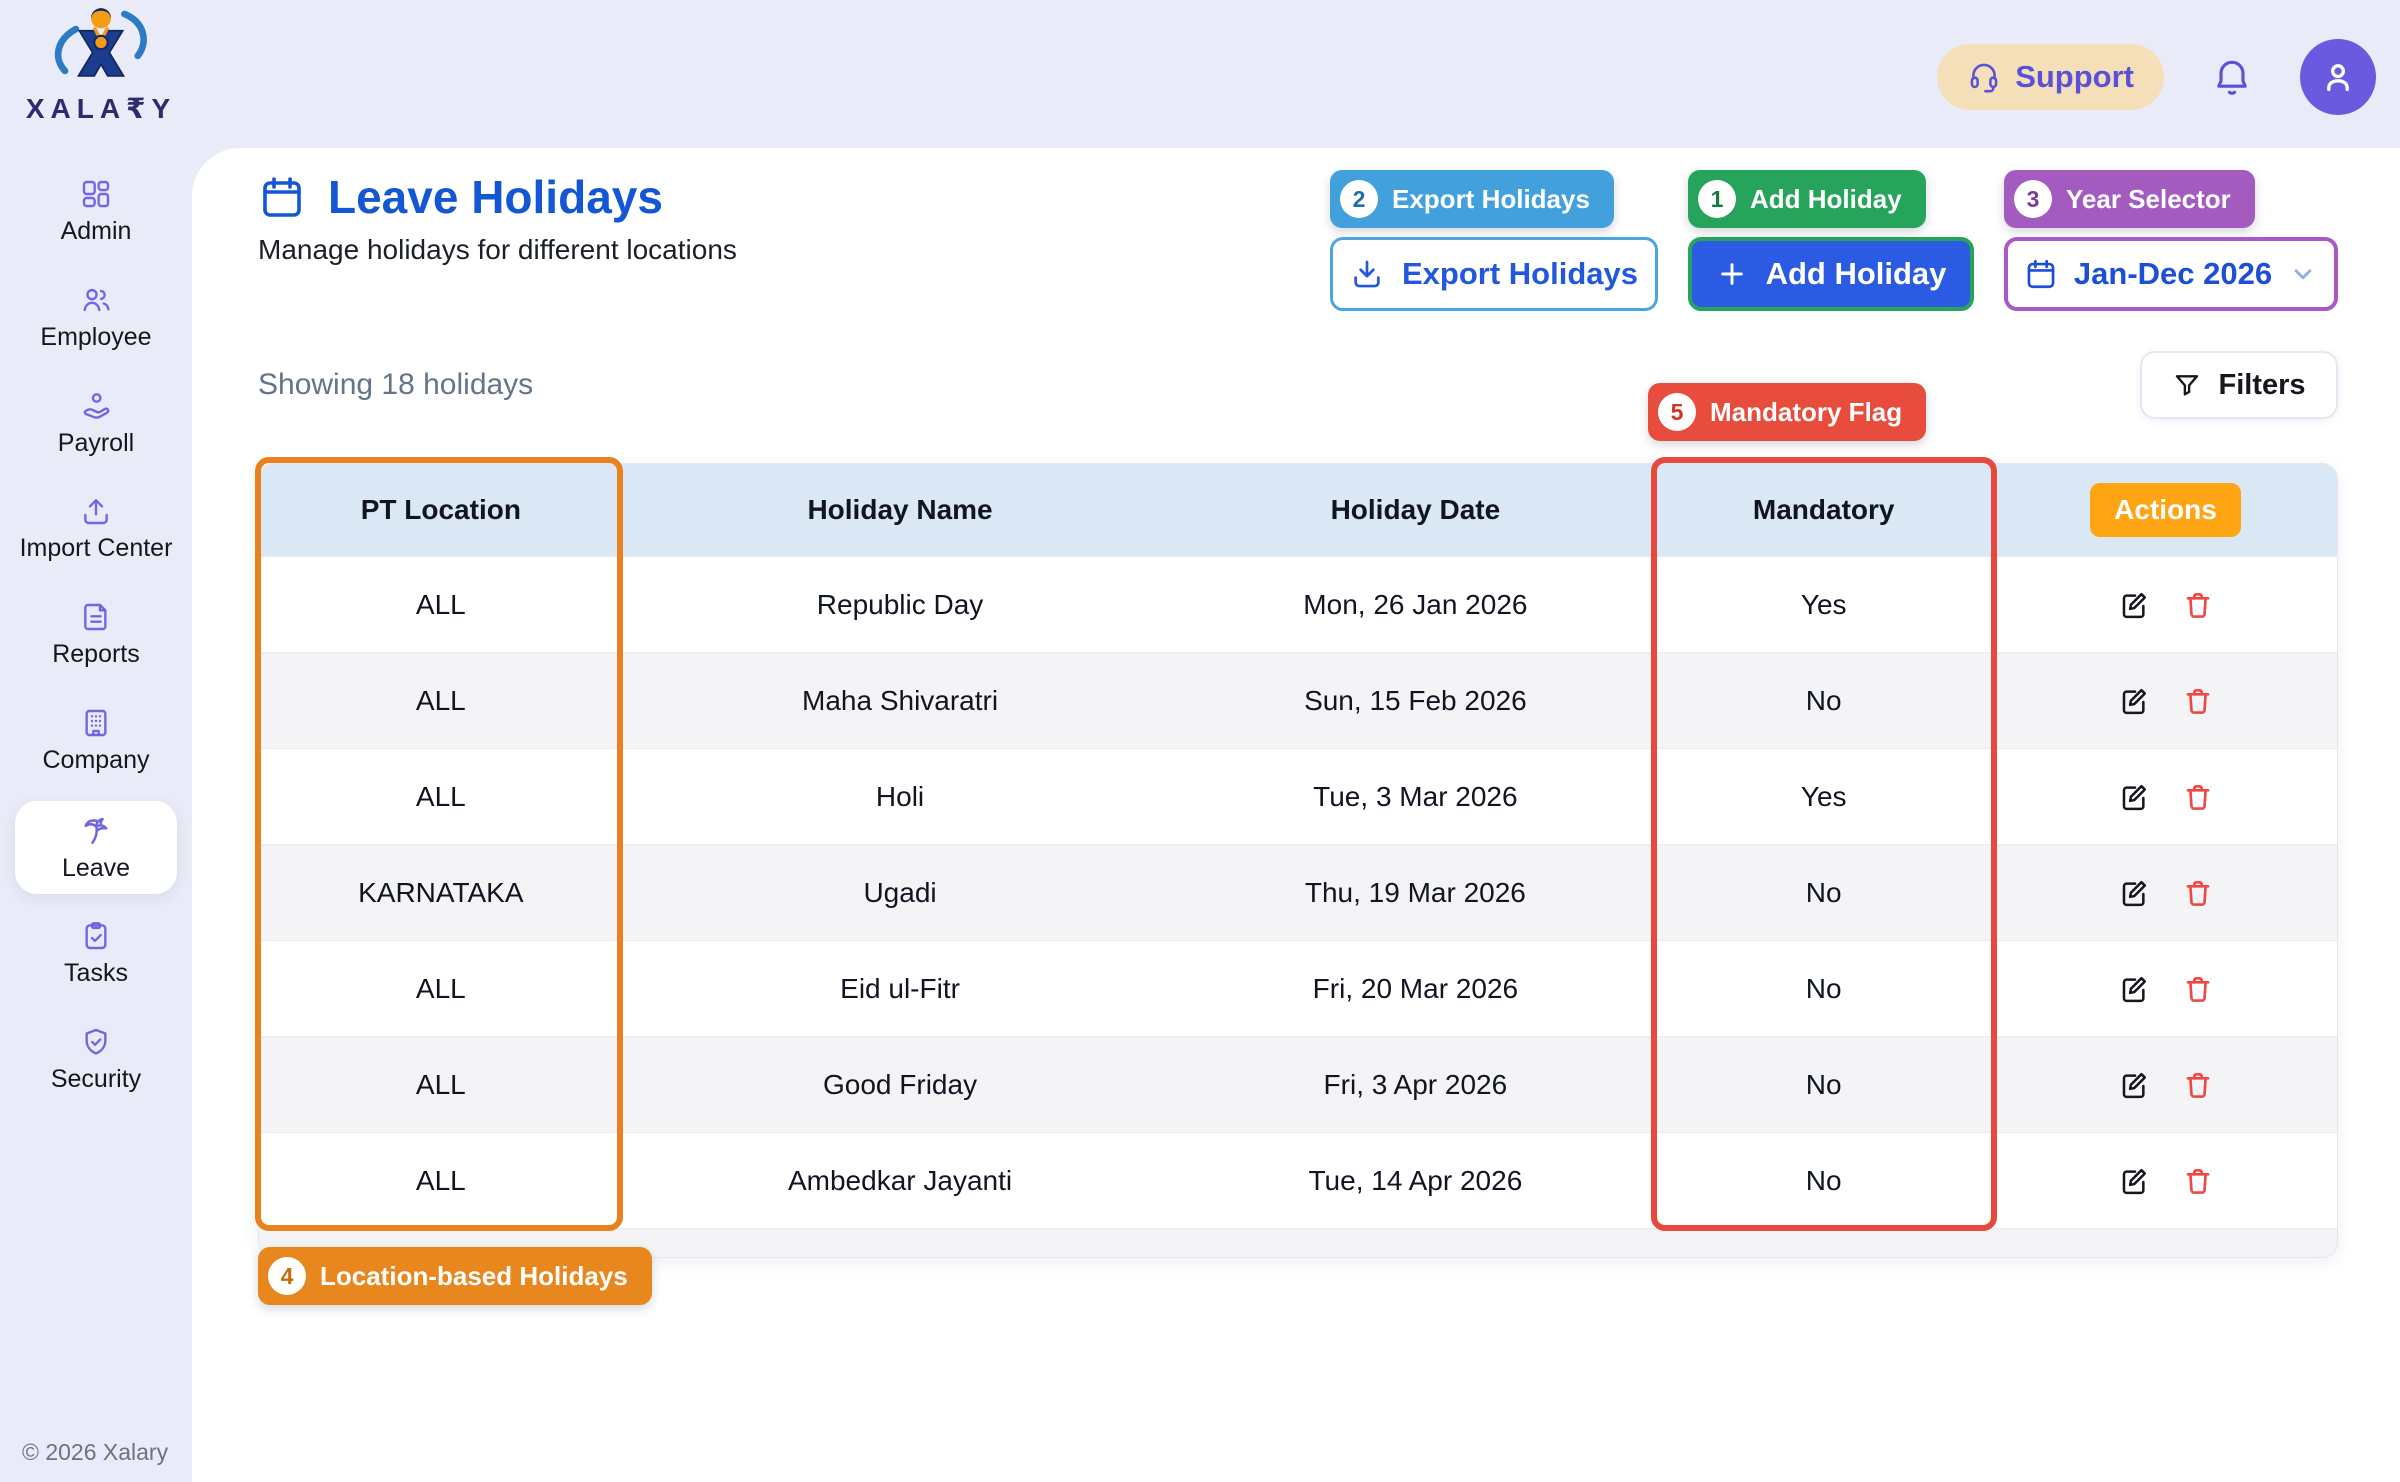  I want to click on annotation-number: 2, so click(1359, 199).